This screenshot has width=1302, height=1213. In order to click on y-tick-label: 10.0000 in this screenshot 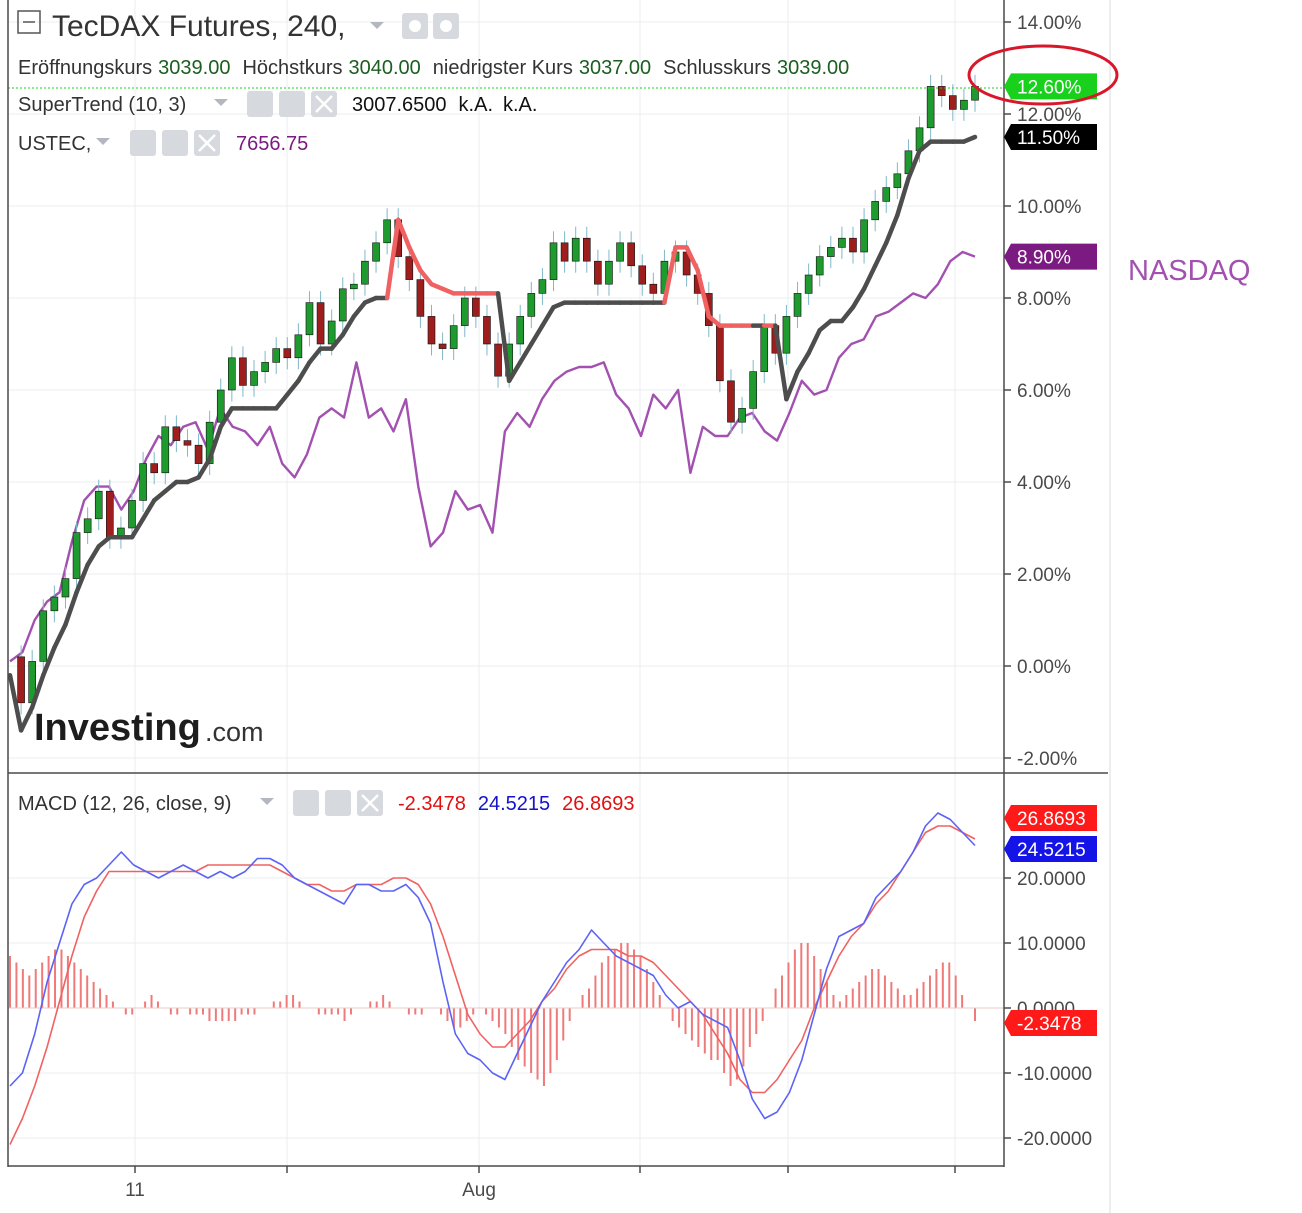, I will do `click(1051, 944)`.